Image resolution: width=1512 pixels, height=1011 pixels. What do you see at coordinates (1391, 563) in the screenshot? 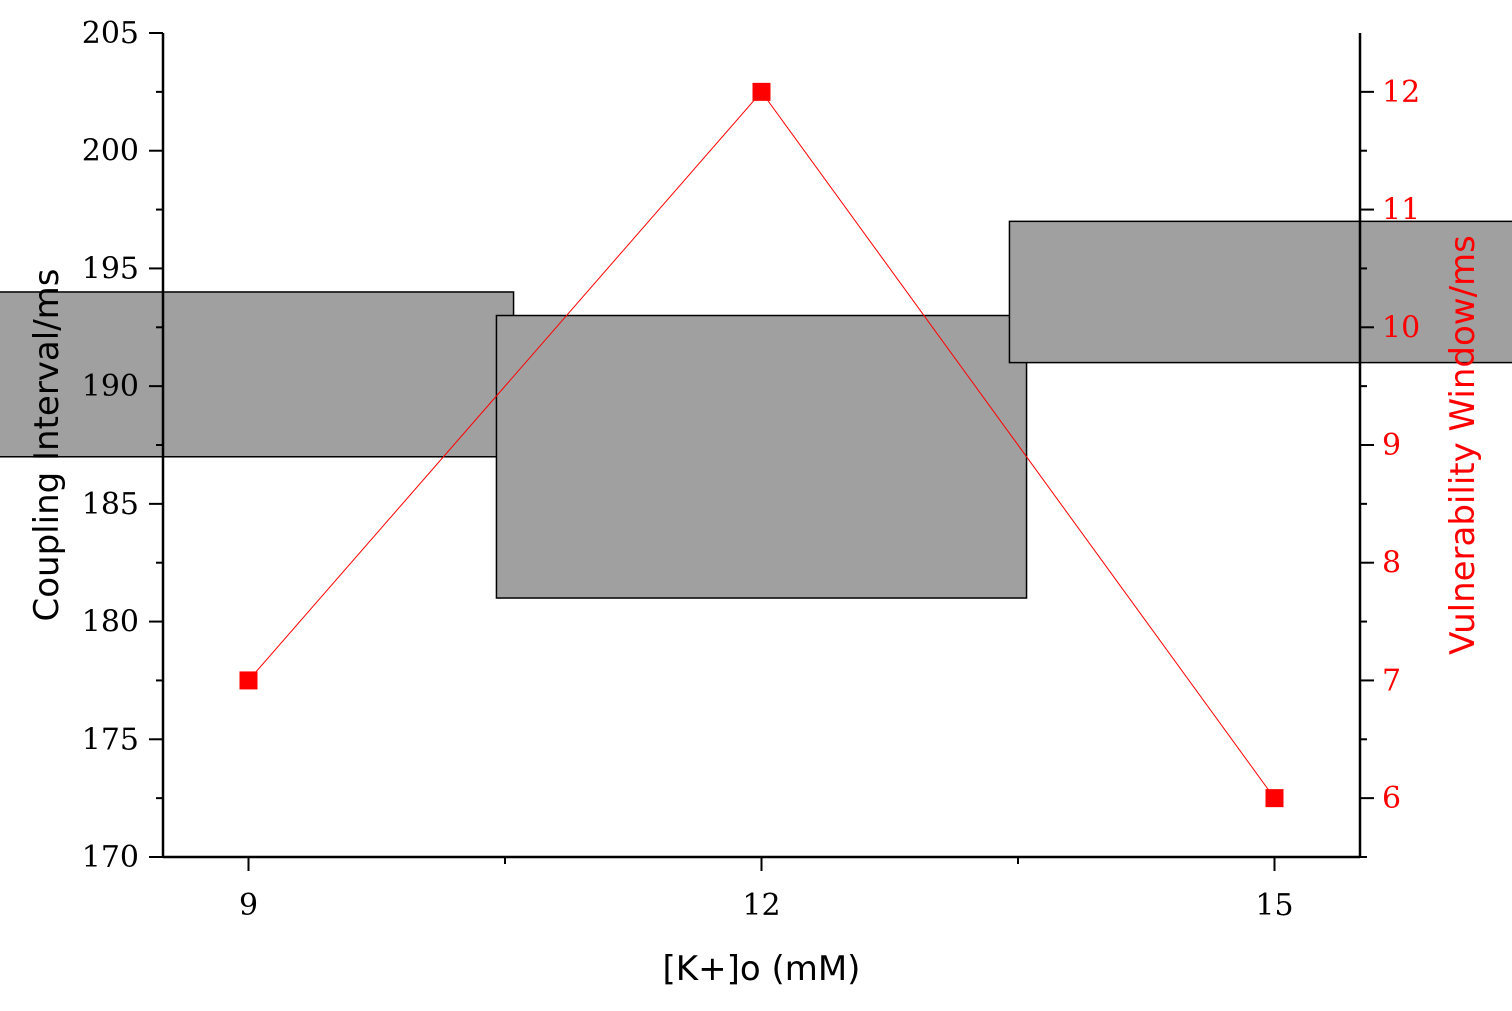
I see `right-y-tick-label-8: 8` at bounding box center [1391, 563].